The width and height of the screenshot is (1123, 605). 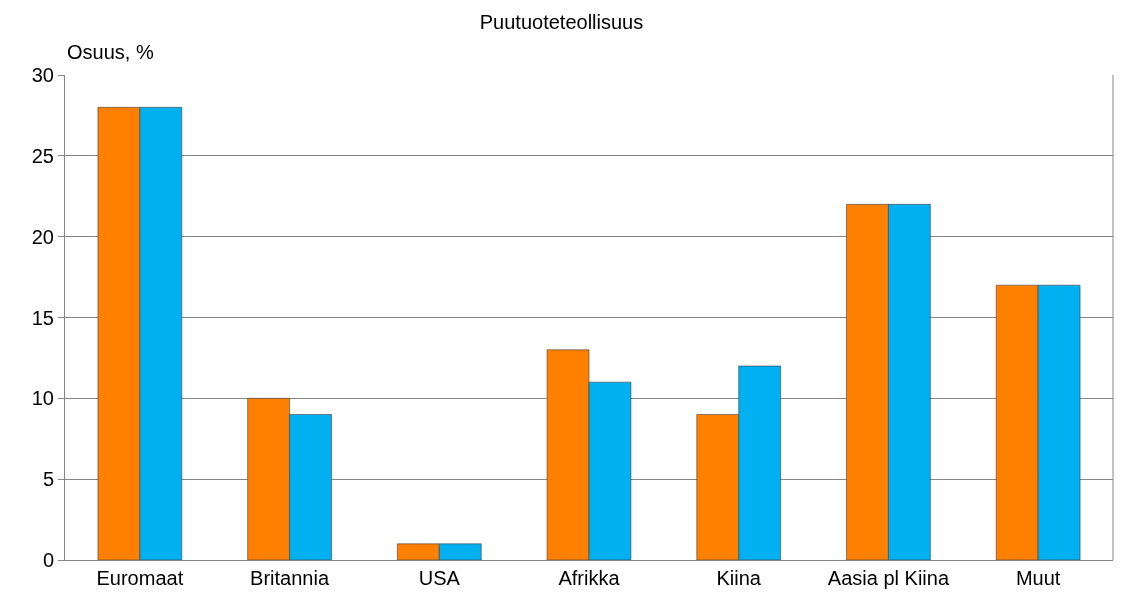 What do you see at coordinates (48, 479) in the screenshot?
I see `y-tick-label: 5` at bounding box center [48, 479].